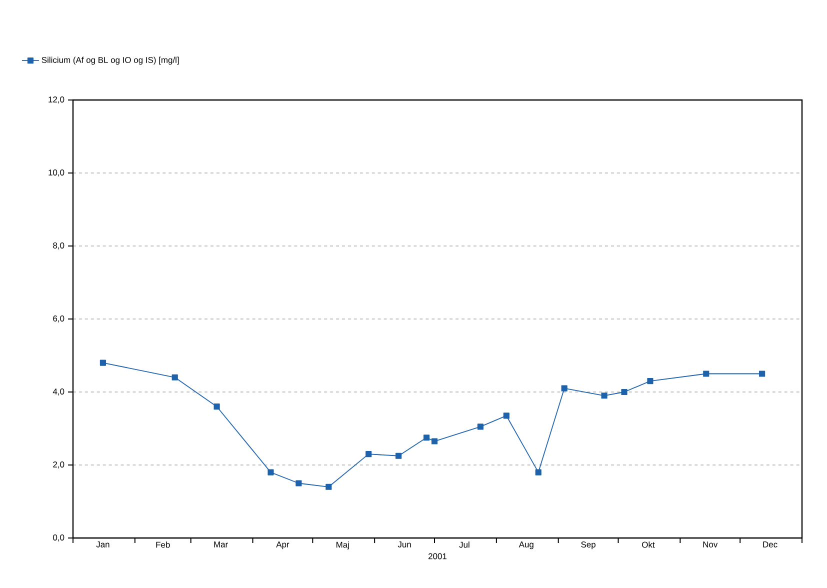 This screenshot has height=588, width=827. Describe the element at coordinates (437, 556) in the screenshot. I see `x-axis-title: 2001` at that location.